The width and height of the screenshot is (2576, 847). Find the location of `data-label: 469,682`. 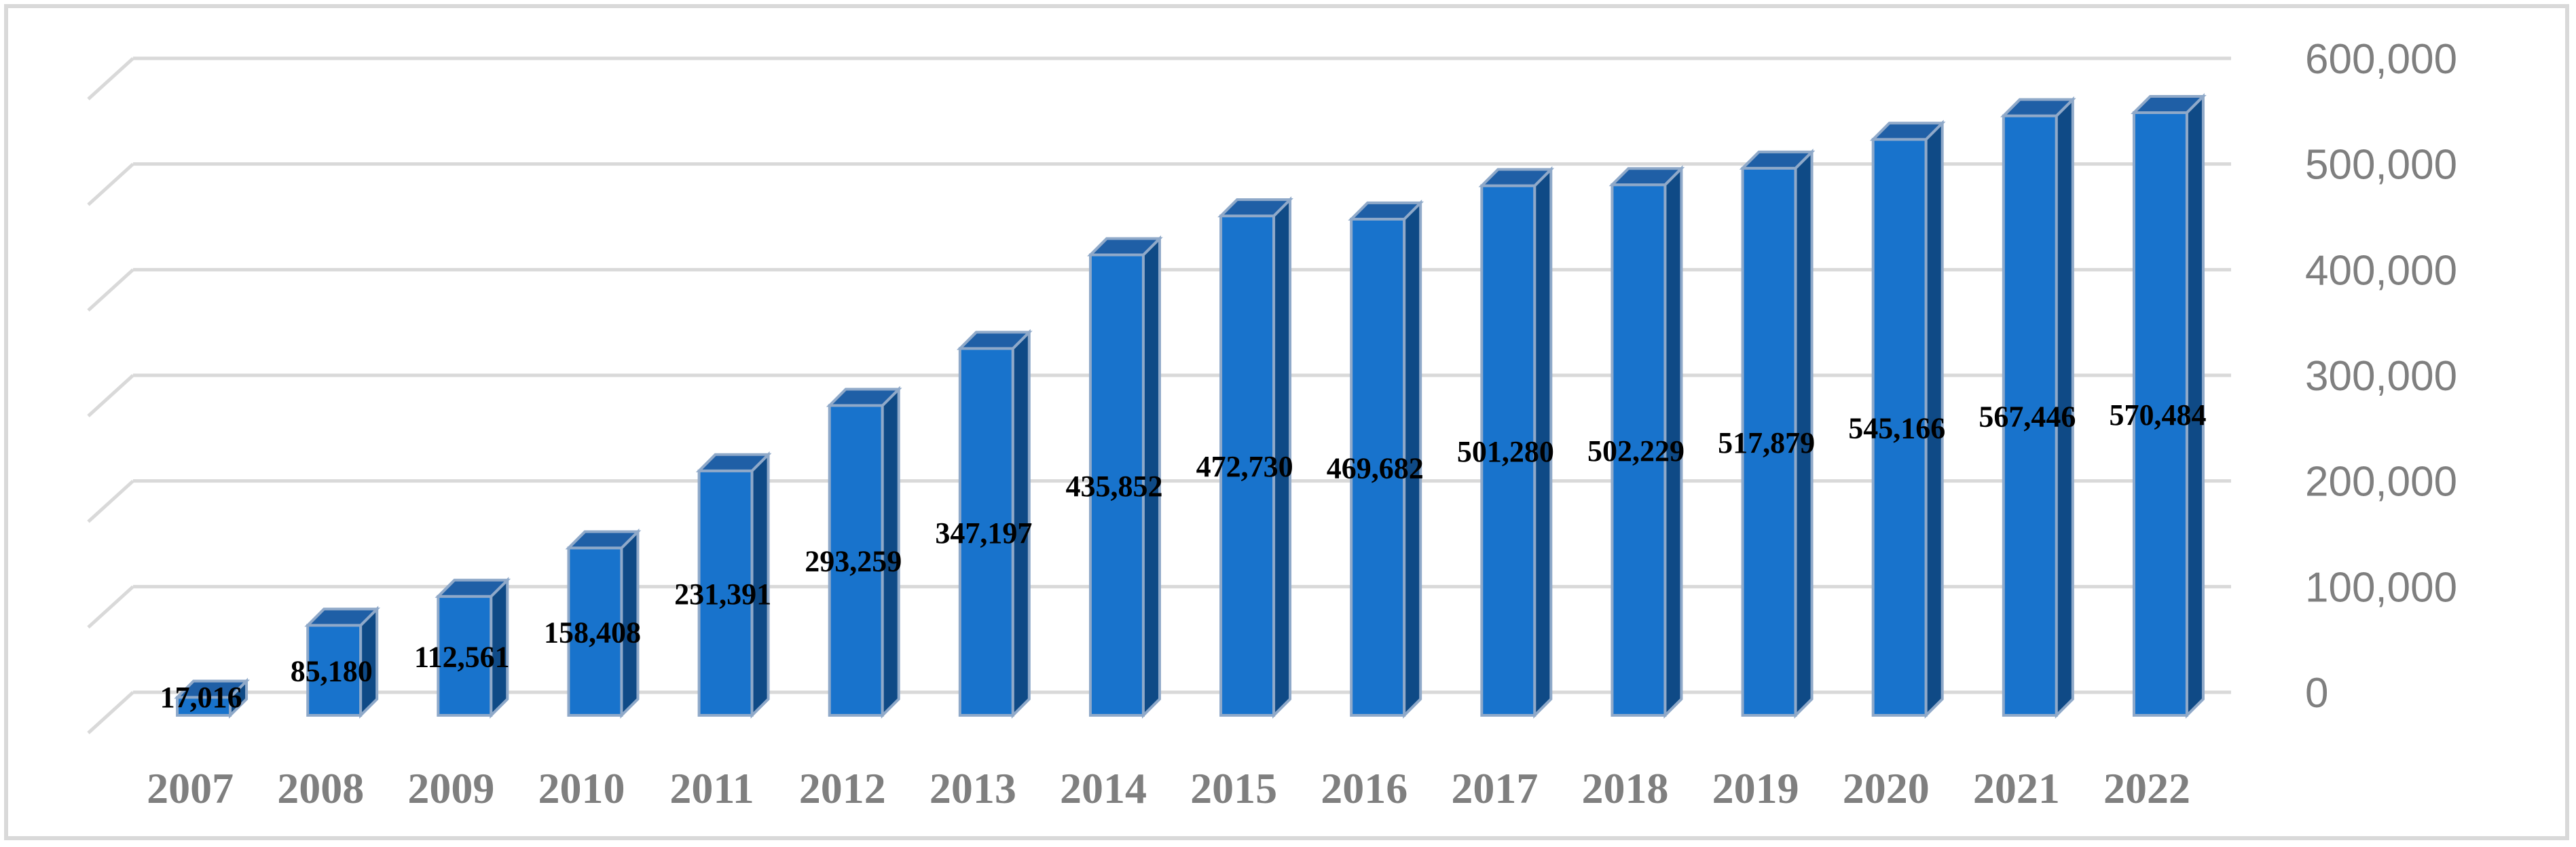

data-label: 469,682 is located at coordinates (1375, 468).